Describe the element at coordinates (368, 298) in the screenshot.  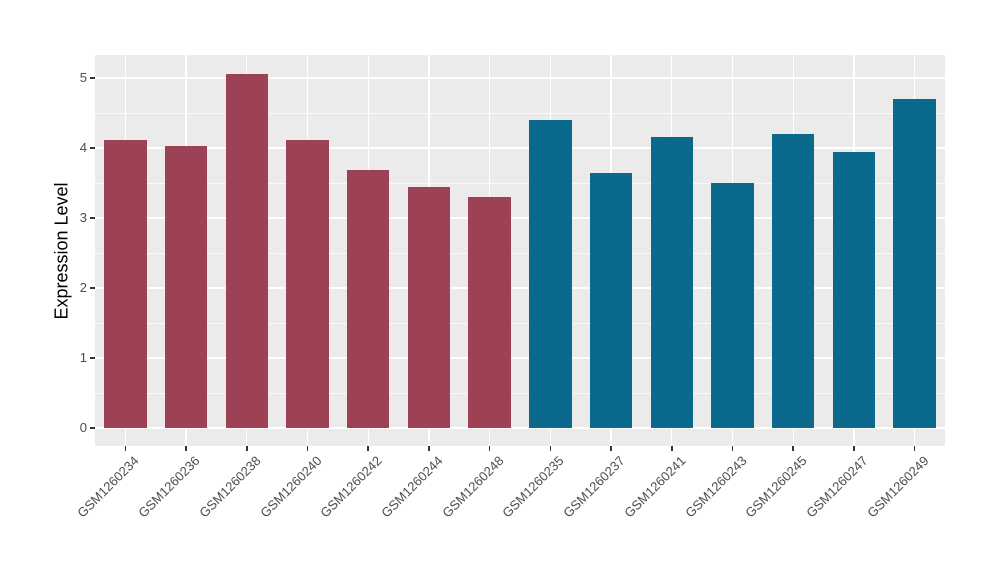
I see `bar-GSM1260242` at that location.